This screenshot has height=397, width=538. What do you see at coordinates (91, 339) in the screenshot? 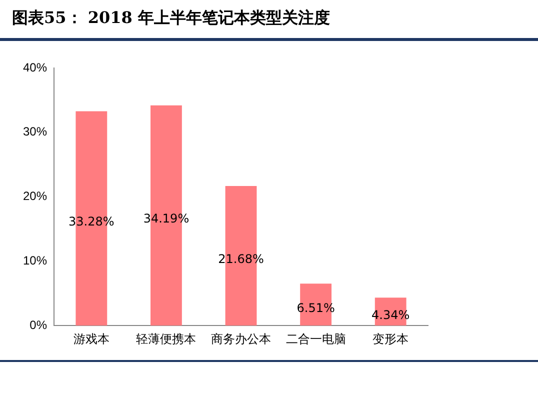
I see `x-tick-label: 游戏本` at bounding box center [91, 339].